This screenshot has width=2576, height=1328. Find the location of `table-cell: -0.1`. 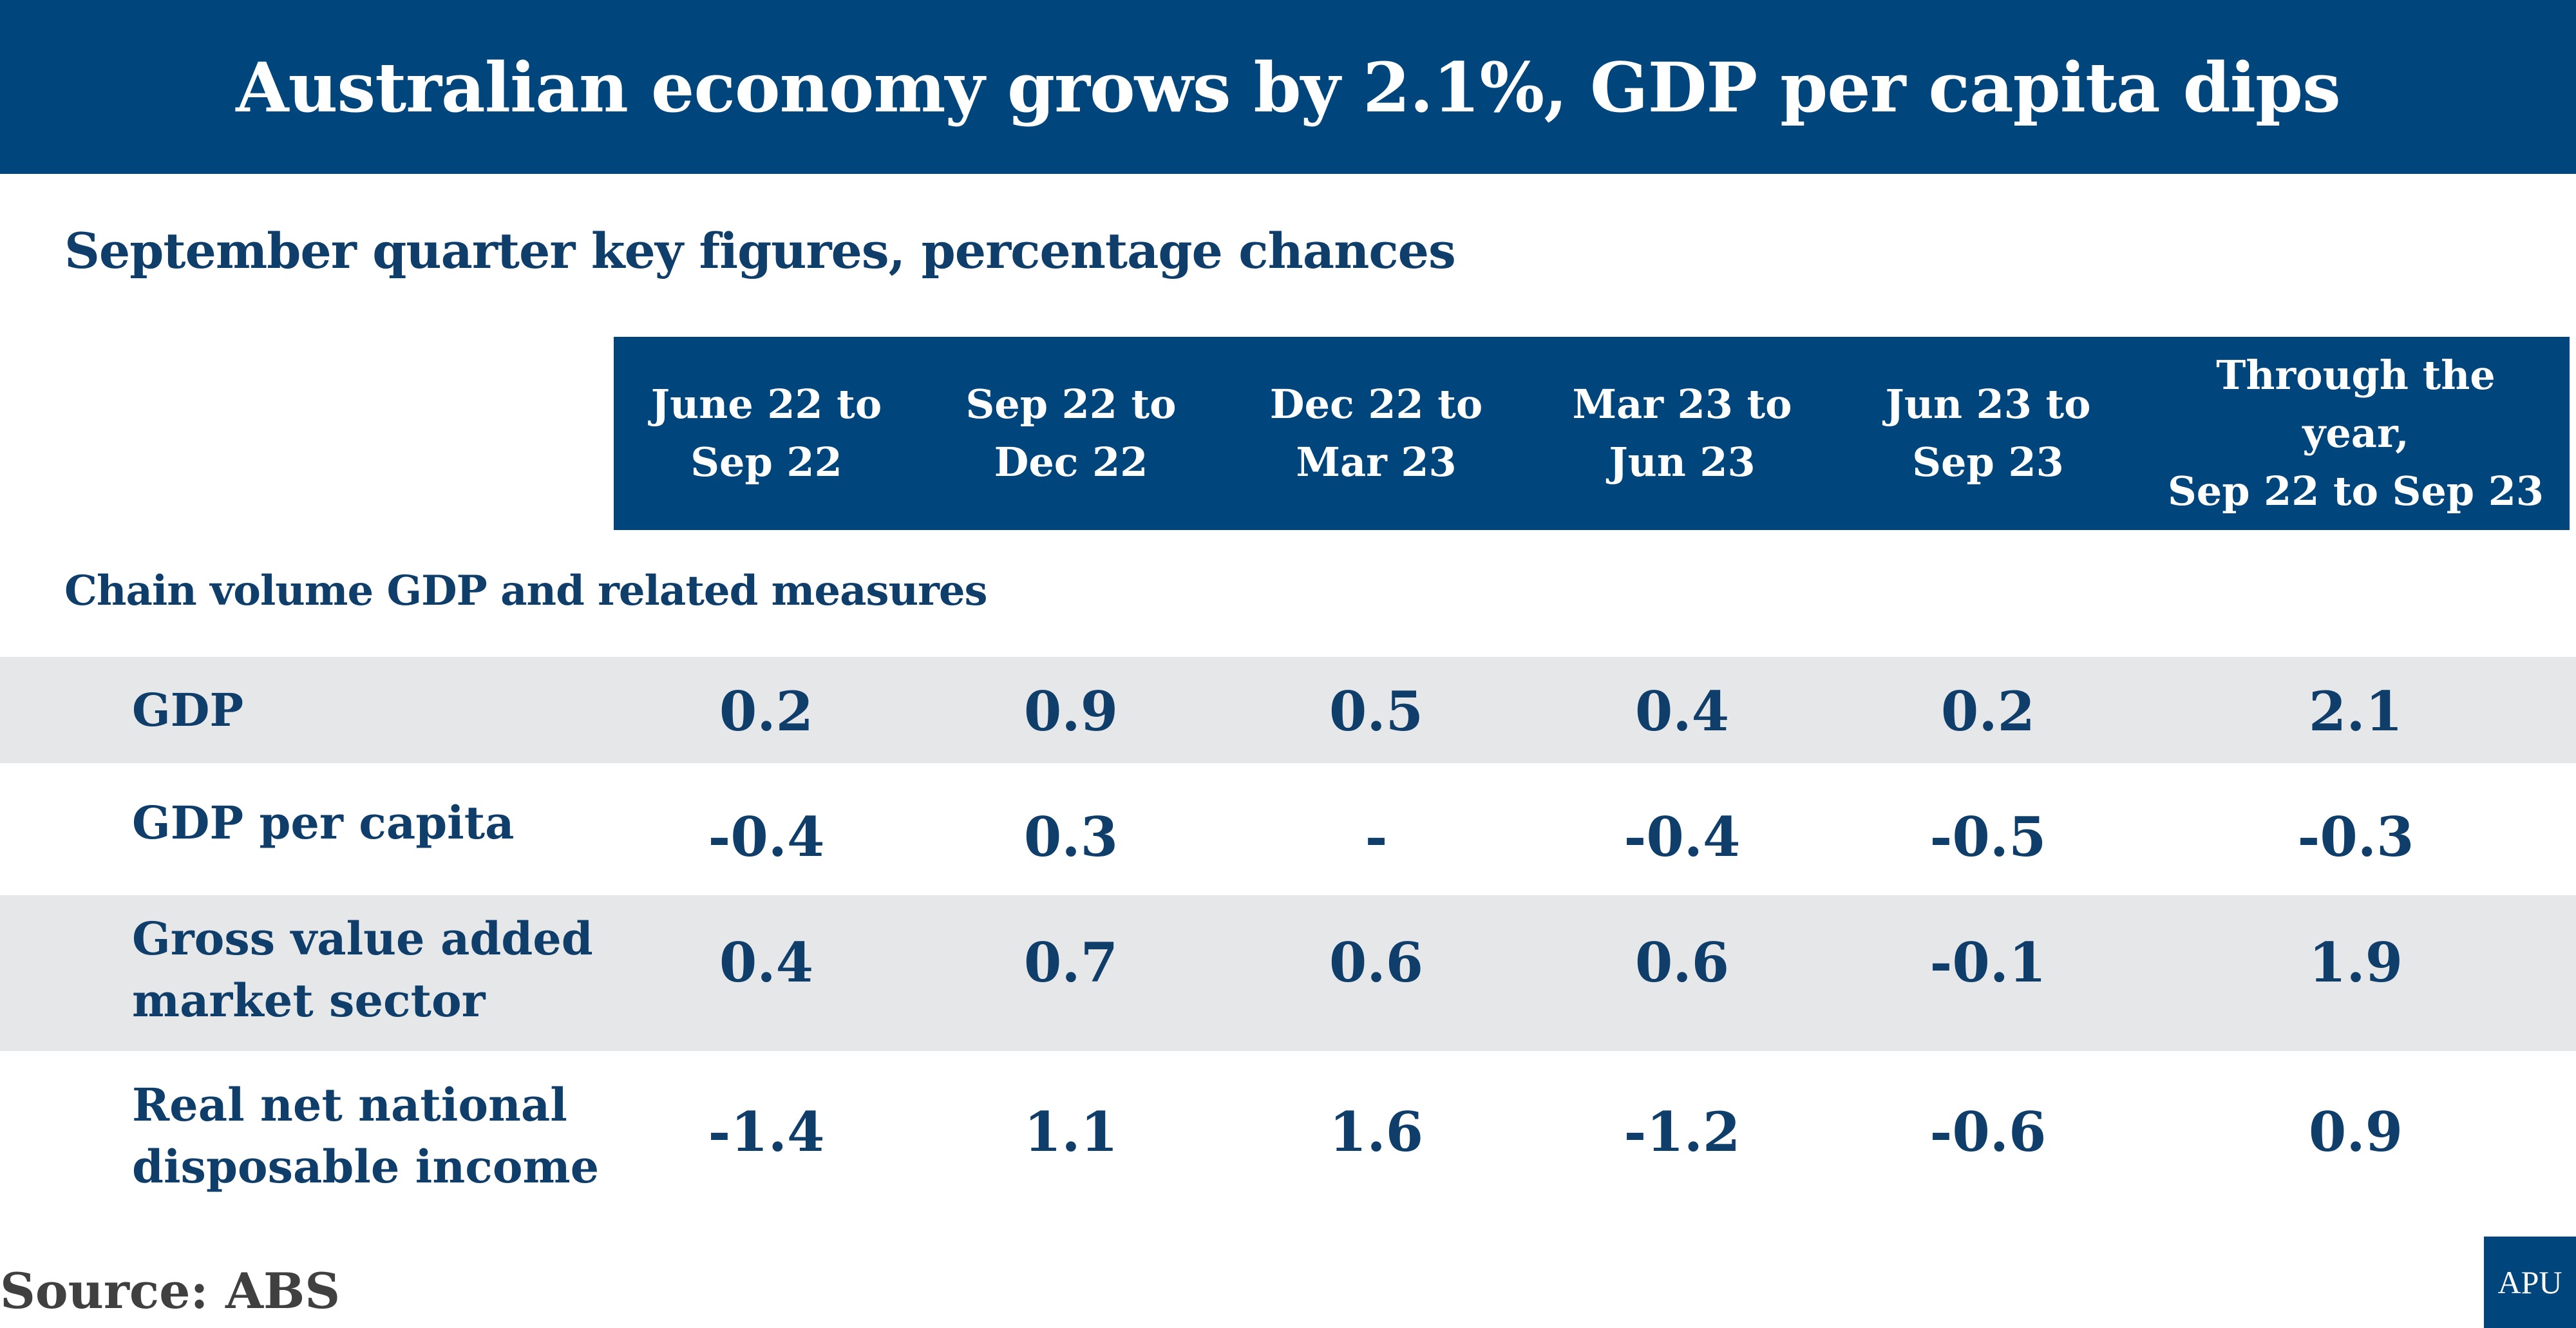

table-cell: -0.1 is located at coordinates (1988, 962).